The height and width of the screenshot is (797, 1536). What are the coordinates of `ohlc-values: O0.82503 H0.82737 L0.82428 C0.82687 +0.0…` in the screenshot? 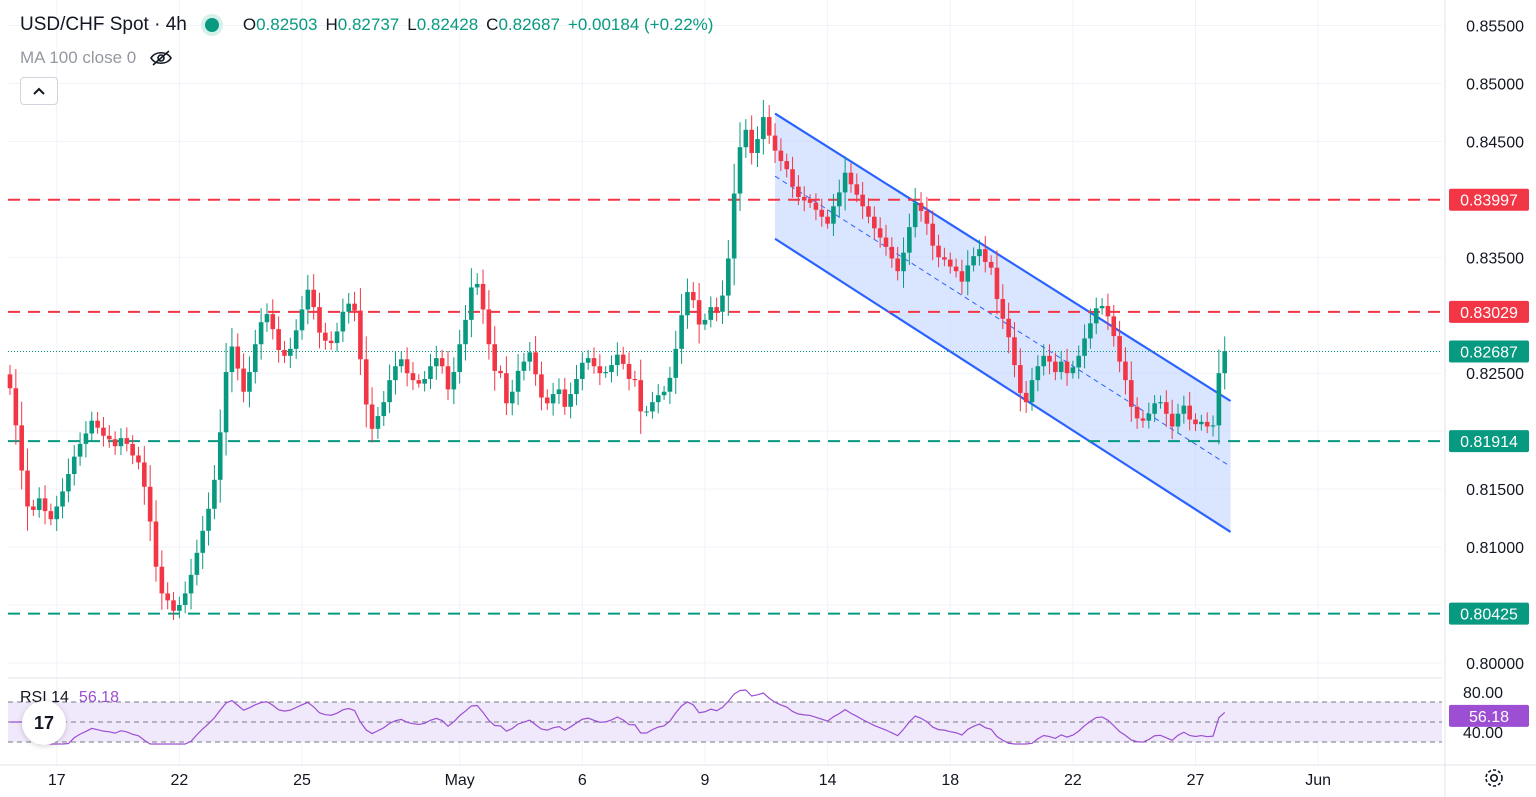 It's located at (478, 25).